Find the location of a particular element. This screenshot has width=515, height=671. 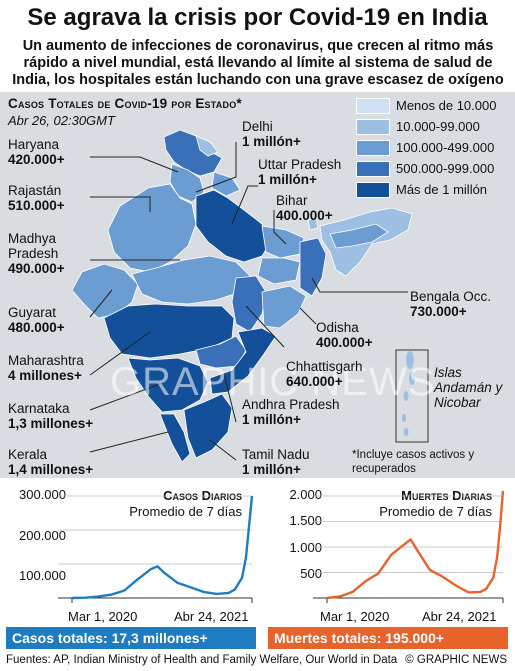

deaths-chart-title: Muertes Diarias is located at coordinates (446, 495).